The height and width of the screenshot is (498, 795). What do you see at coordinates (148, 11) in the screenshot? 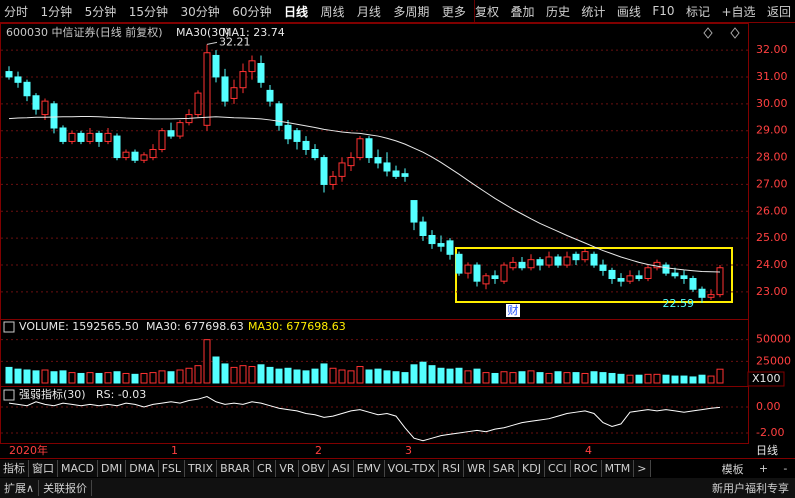
I see `period-button: 15分钟` at bounding box center [148, 11].